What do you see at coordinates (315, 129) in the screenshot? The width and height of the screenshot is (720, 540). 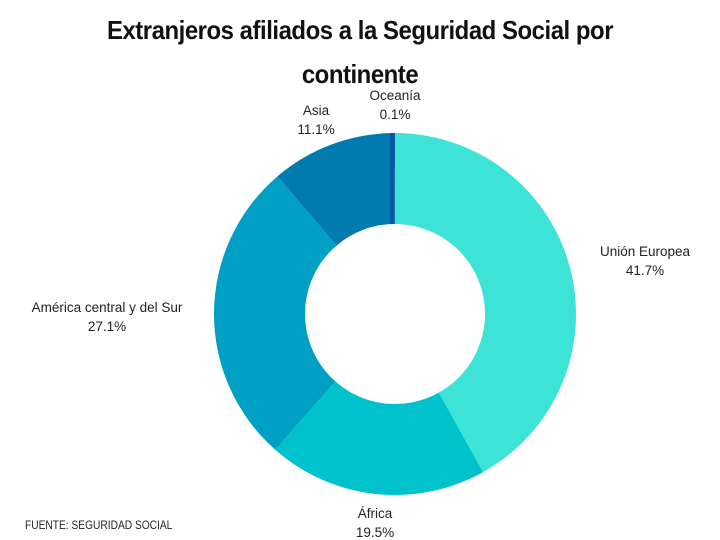 I see `slice-label-value: 11.1%` at bounding box center [315, 129].